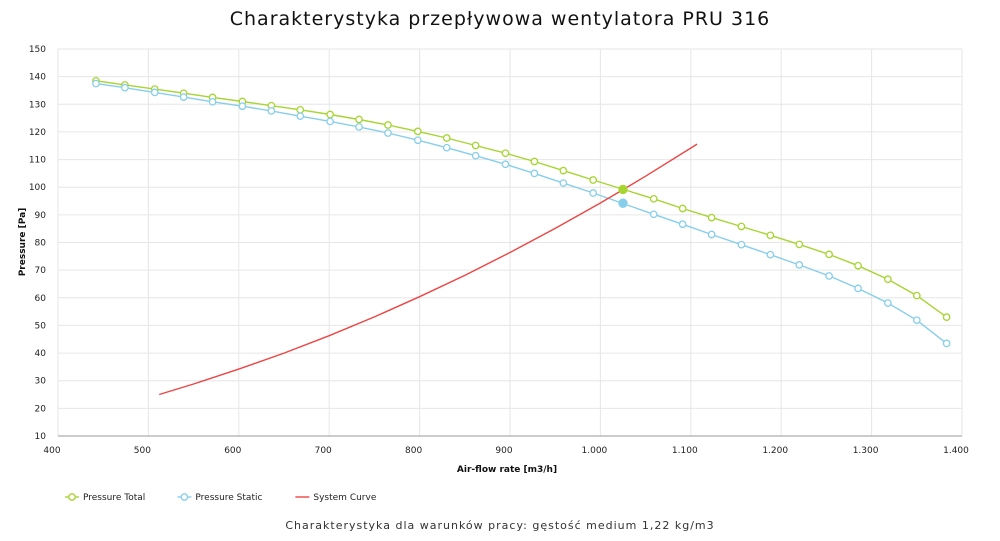 This screenshot has height=541, width=1000. I want to click on x-axis-title: Air-flow rate [m3/h], so click(507, 470).